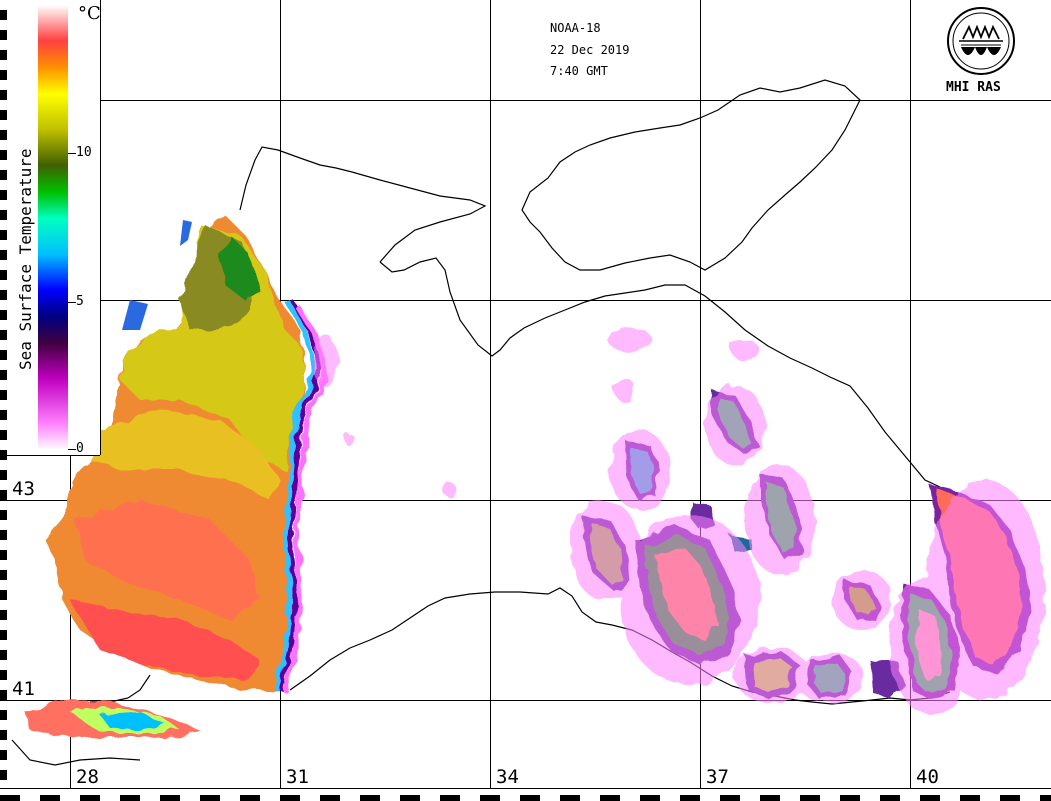  What do you see at coordinates (23, 489) in the screenshot?
I see `lat-label-43: 43` at bounding box center [23, 489].